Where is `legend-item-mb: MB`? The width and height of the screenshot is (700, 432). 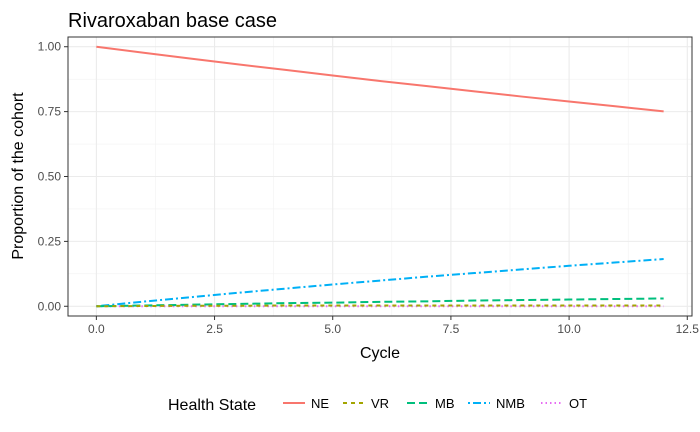 legend-item-mb: MB is located at coordinates (431, 403).